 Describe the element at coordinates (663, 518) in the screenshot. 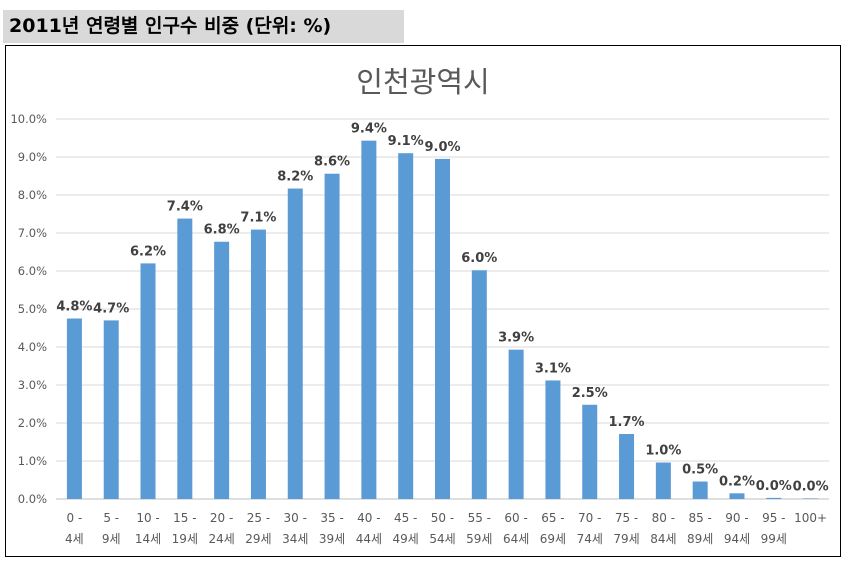

I see `x-tick-label: 80 -` at that location.